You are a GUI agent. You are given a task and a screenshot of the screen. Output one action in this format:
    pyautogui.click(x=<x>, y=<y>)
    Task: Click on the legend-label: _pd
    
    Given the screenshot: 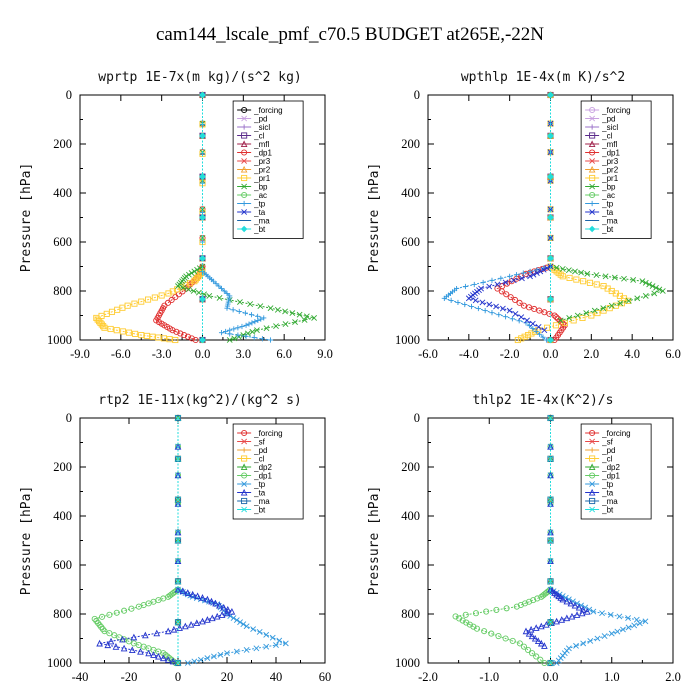 What is the action you would take?
    pyautogui.click(x=608, y=450)
    